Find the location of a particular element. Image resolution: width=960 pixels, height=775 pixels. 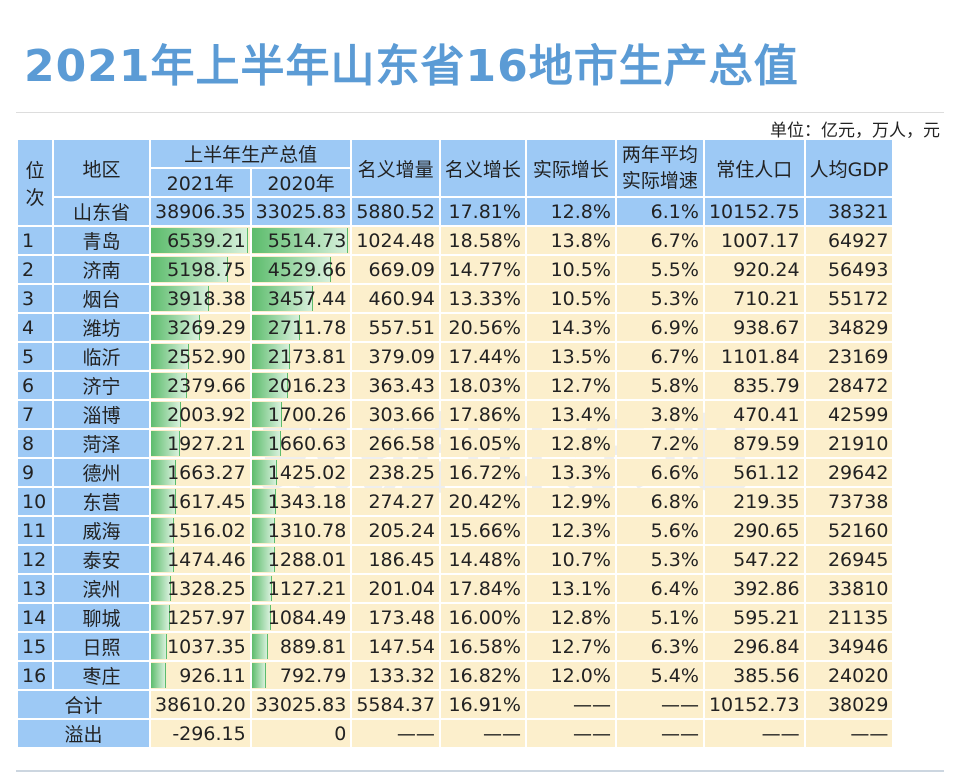

nominal-increase: 173.48 is located at coordinates (395, 617).